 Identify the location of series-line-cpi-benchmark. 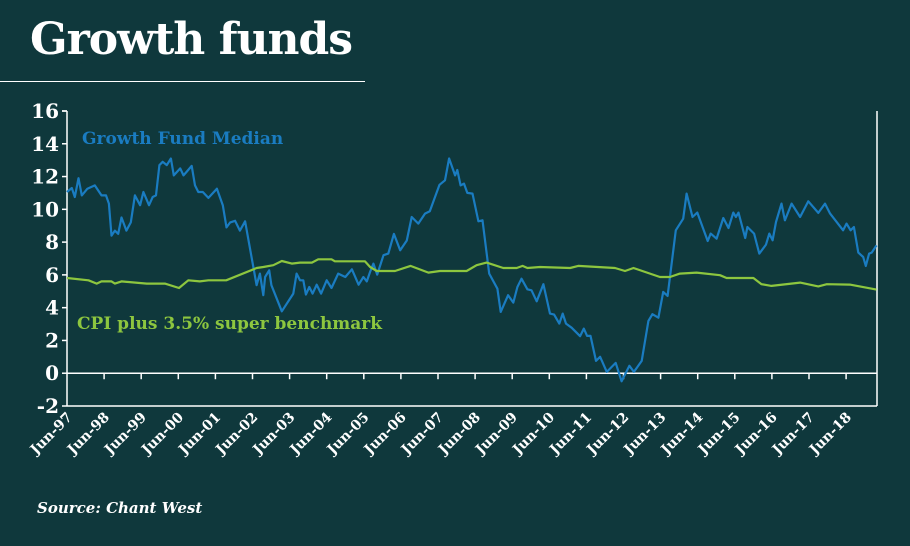
(471, 274).